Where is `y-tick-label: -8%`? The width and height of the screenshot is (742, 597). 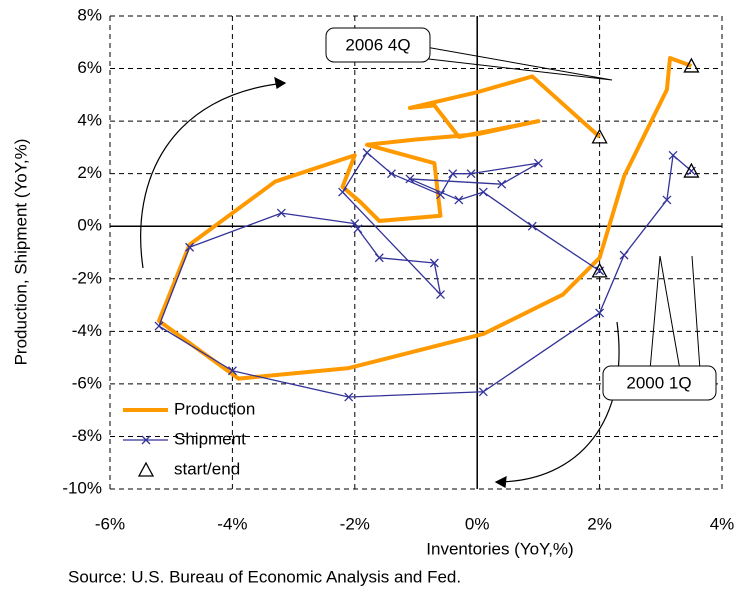 y-tick-label: -8% is located at coordinates (87, 435).